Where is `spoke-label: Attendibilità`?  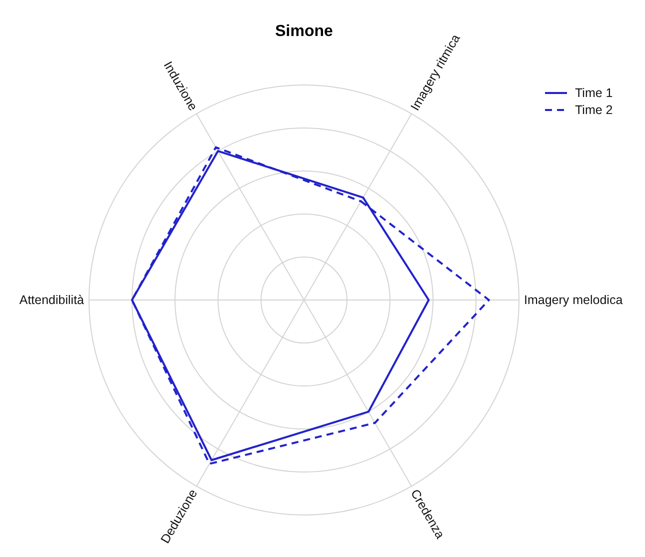
spoke-label: Attendibilità is located at coordinates (51, 300).